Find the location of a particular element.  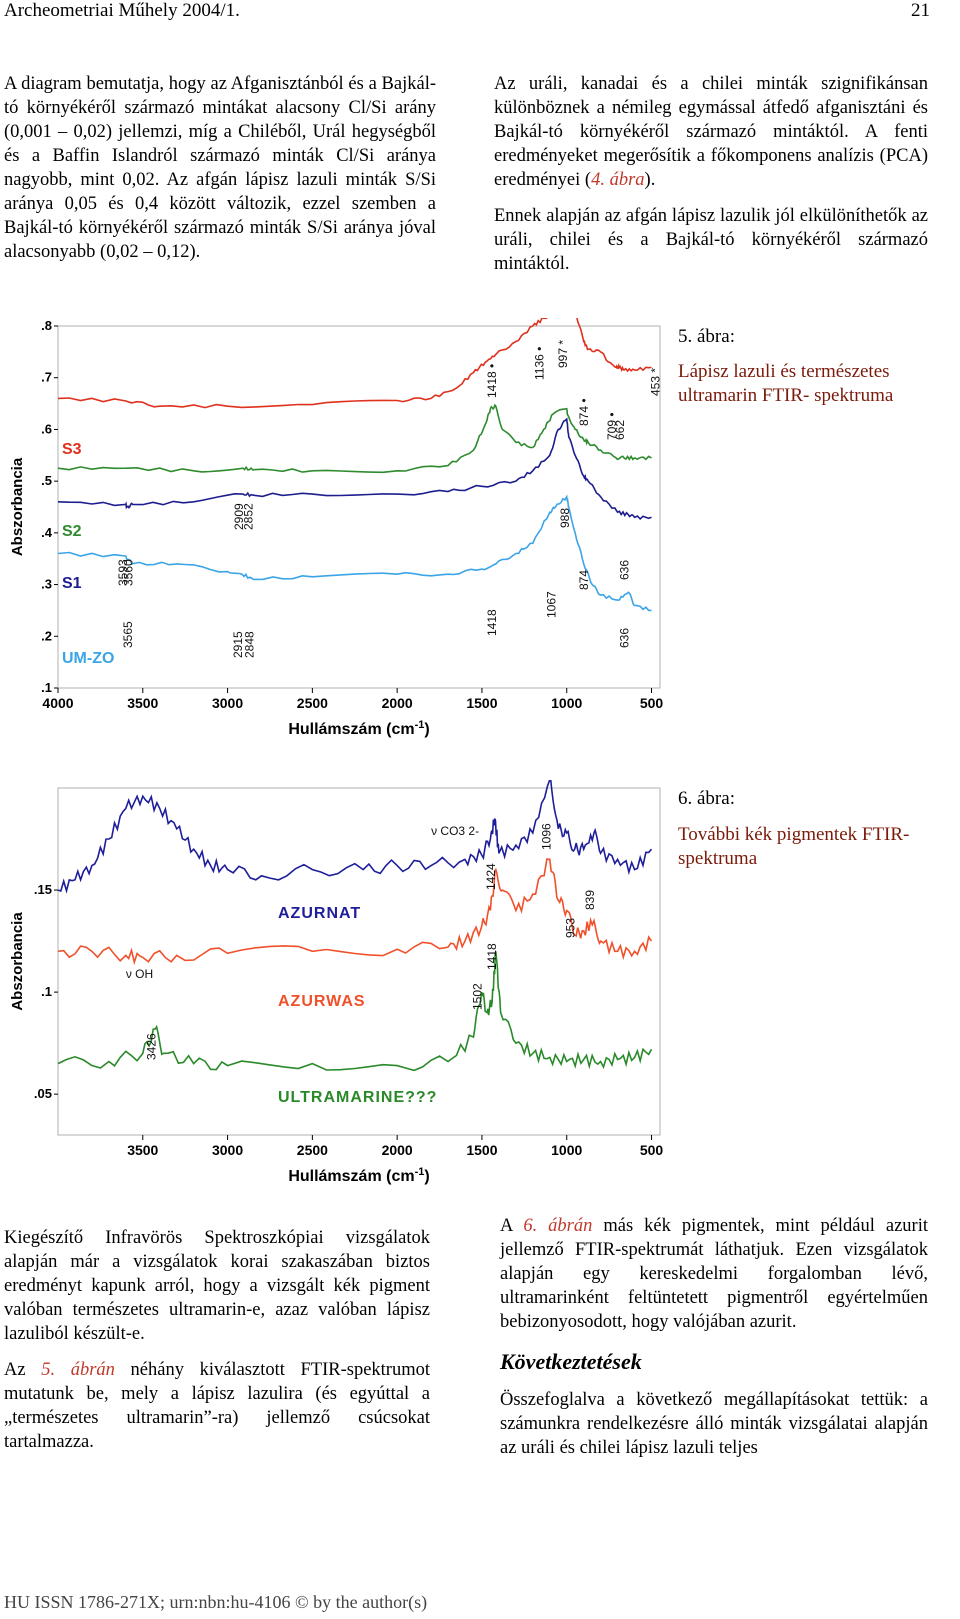

text-span: A is located at coordinates (512, 1226).